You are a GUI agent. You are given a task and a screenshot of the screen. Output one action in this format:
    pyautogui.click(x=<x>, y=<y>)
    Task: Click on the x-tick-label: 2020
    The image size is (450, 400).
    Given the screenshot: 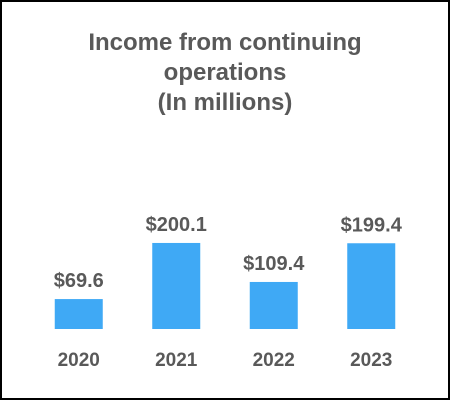 What is the action you would take?
    pyautogui.click(x=79, y=360)
    